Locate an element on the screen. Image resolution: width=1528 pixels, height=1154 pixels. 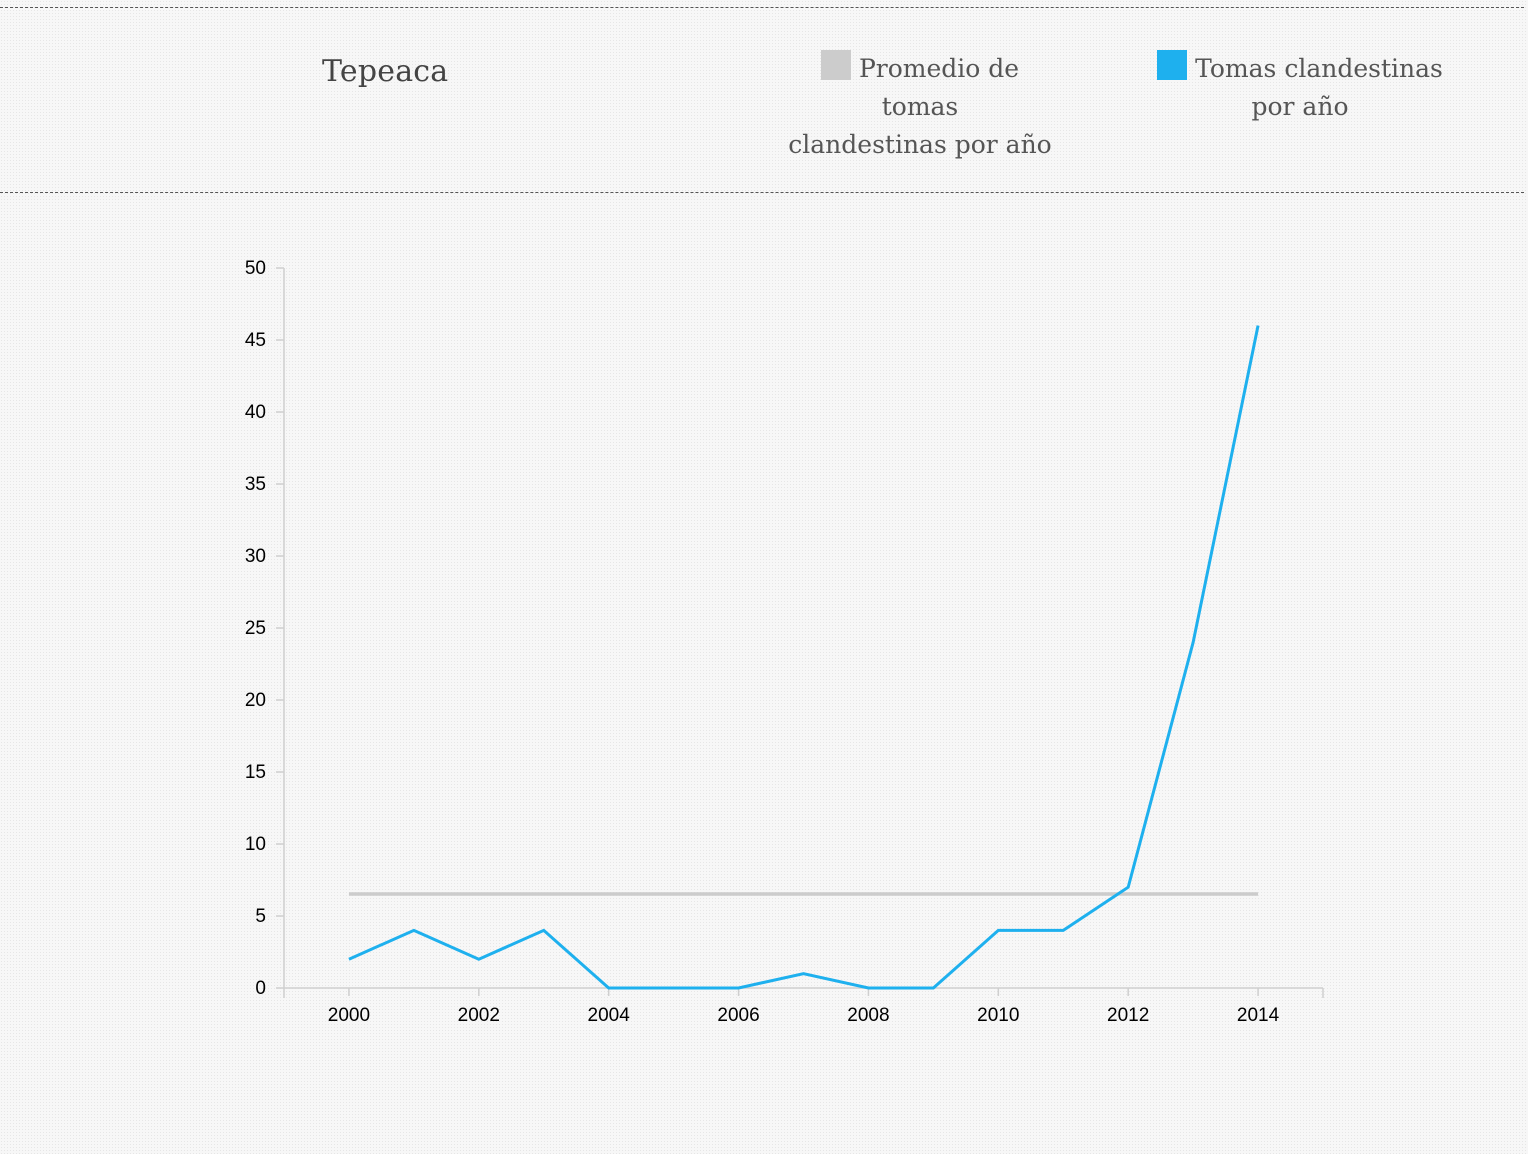
x-tick-label: 2004 is located at coordinates (609, 1015).